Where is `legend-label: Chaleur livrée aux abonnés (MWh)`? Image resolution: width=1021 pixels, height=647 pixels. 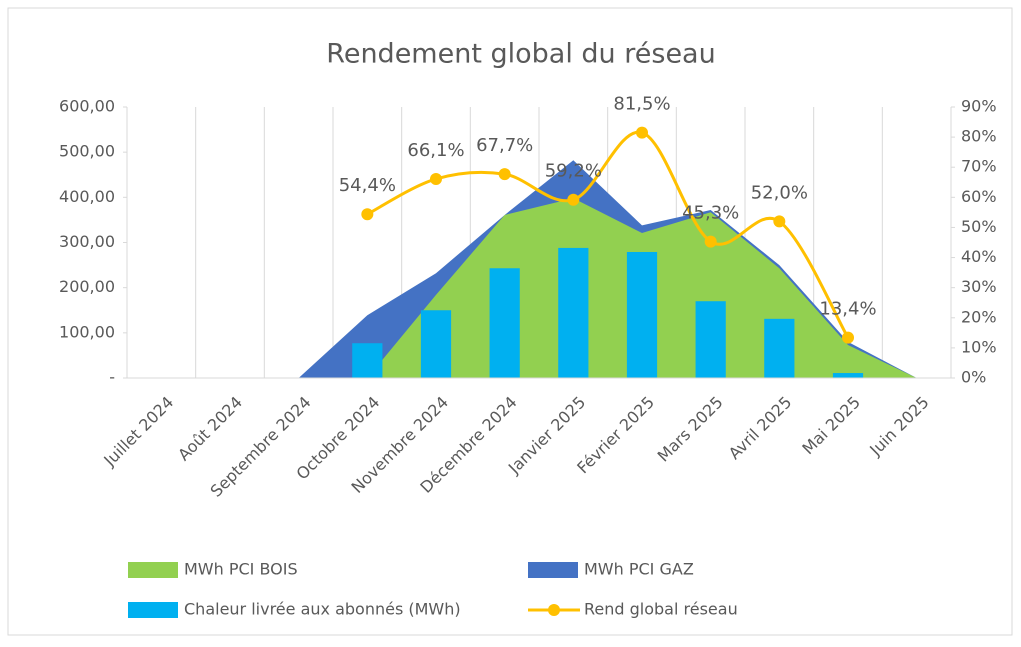
legend-label: Chaleur livrée aux abonnés (MWh) is located at coordinates (322, 609).